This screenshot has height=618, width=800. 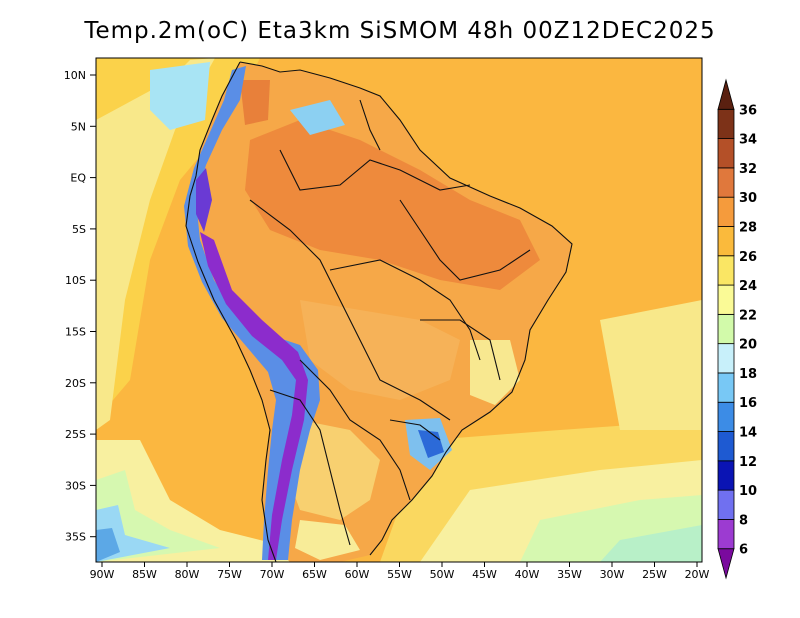 What do you see at coordinates (431, 444) in the screenshot?
I see `south-brazil-cold-core` at bounding box center [431, 444].